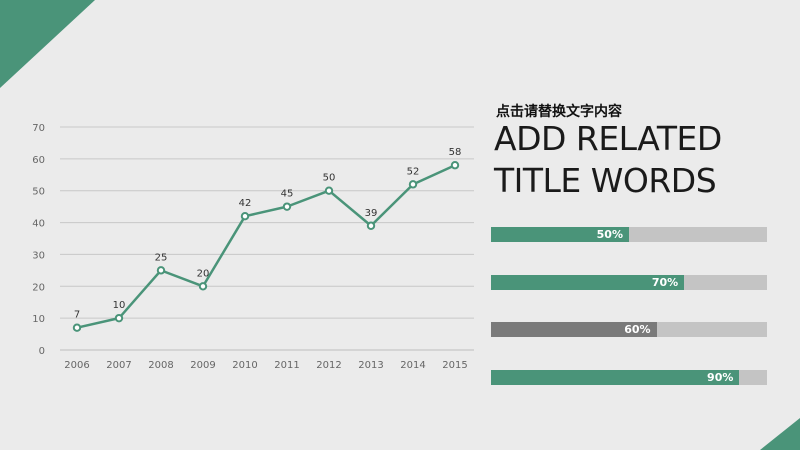 This screenshot has width=800, height=450. What do you see at coordinates (38, 319) in the screenshot?
I see `y-tick-label: 10` at bounding box center [38, 319].